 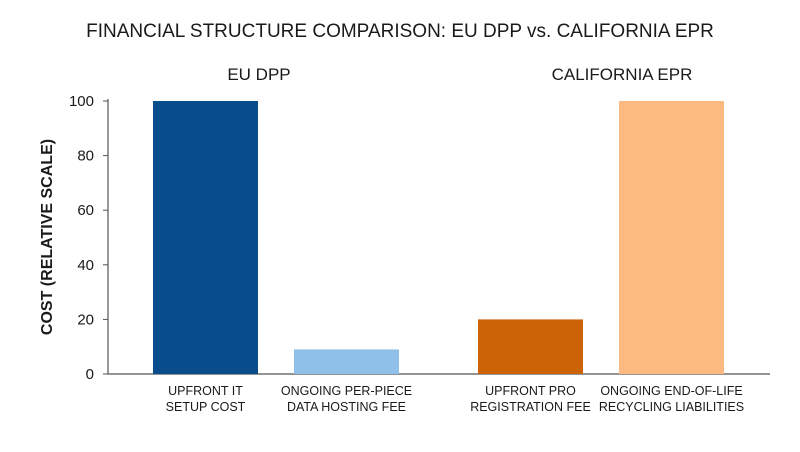 I want to click on y-tick-label: 80, so click(x=85, y=156).